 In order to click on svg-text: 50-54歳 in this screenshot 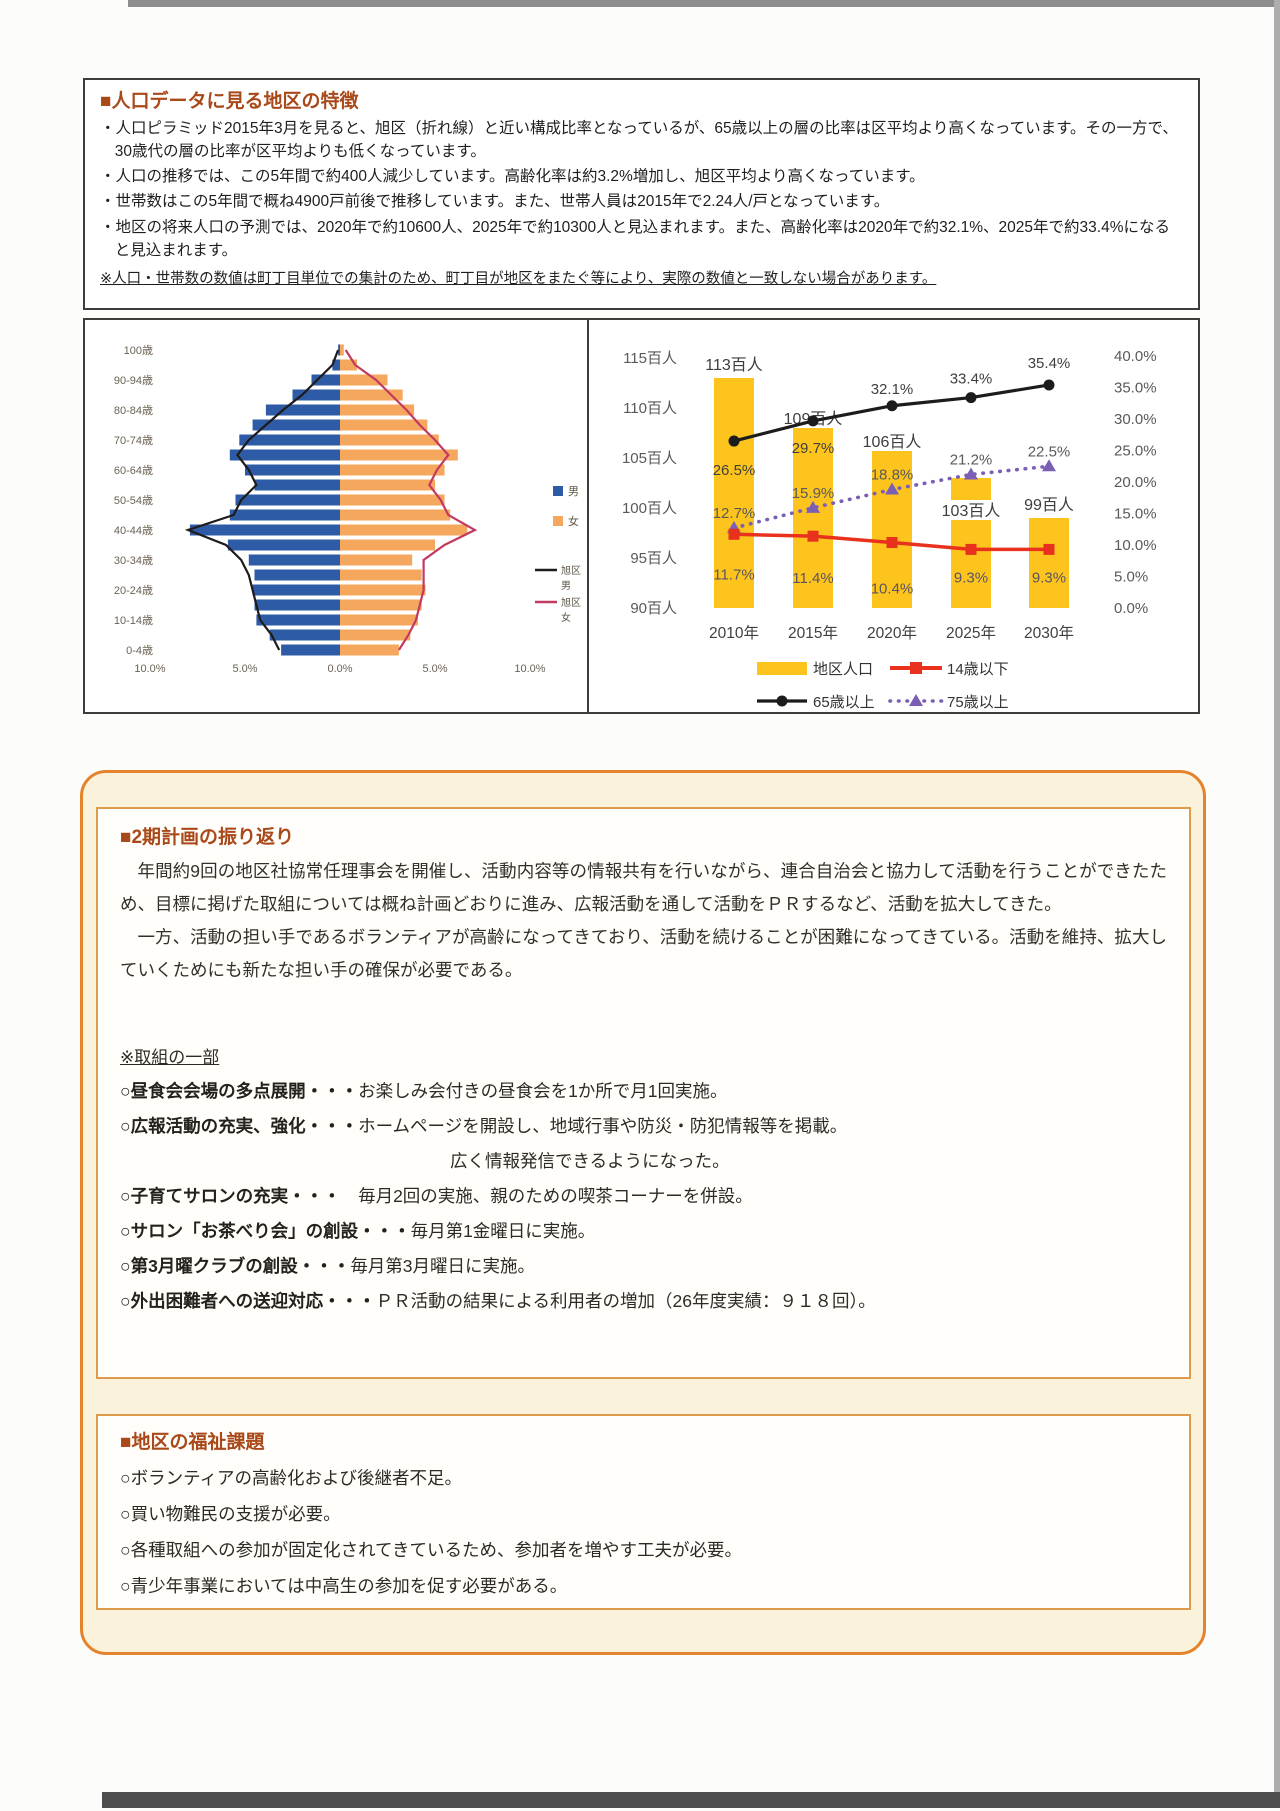, I will do `click(133, 500)`.